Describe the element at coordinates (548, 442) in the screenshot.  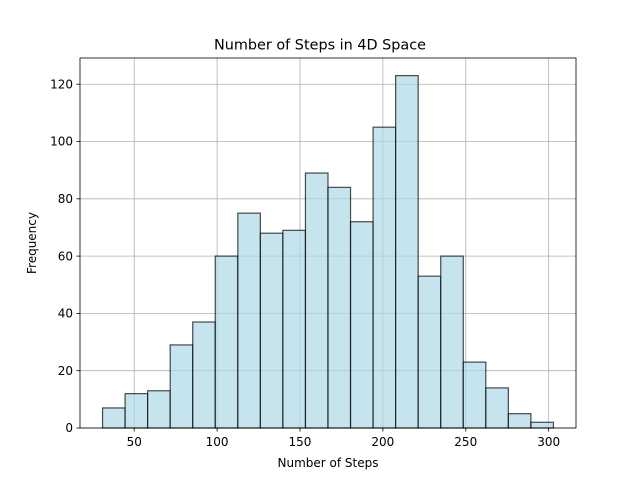
I see `x-tick-label: 300` at that location.